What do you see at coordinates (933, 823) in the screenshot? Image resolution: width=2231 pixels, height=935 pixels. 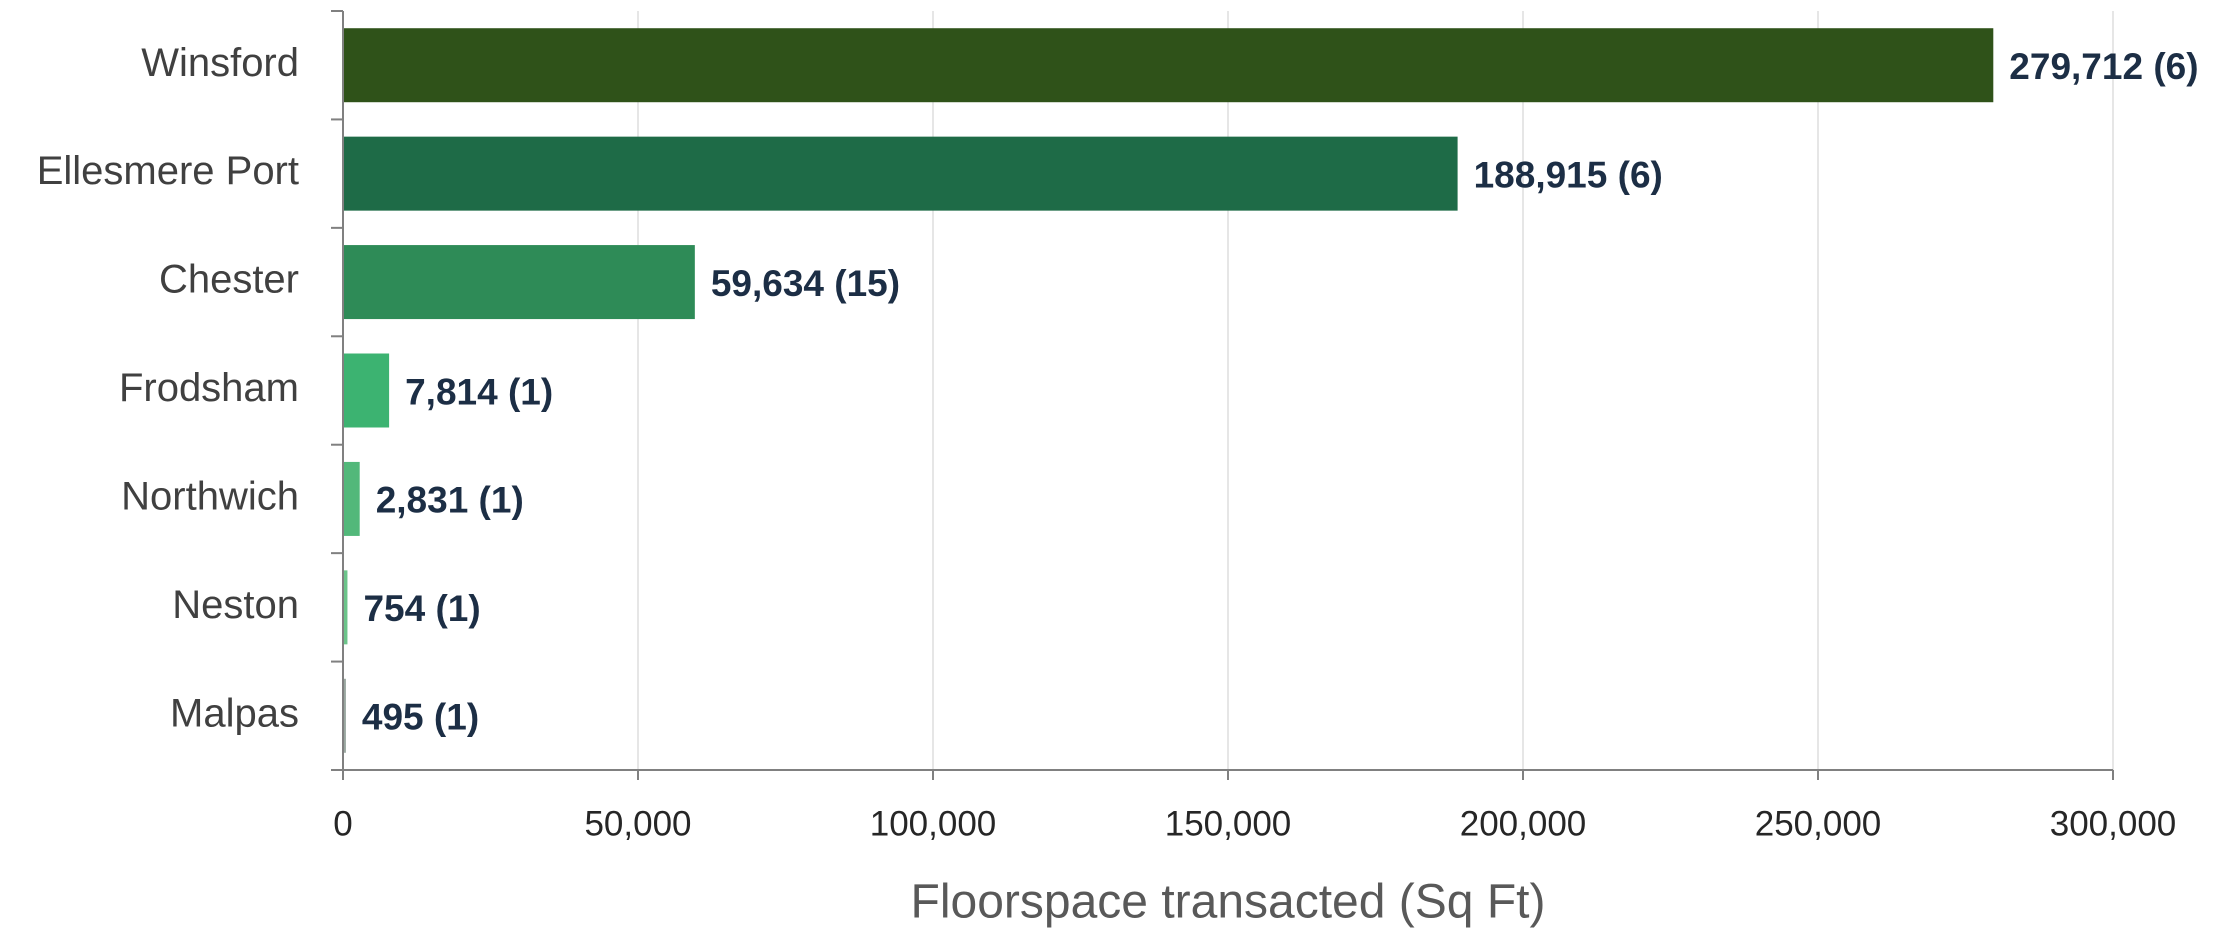 I see `x-tick-label: 100,000` at bounding box center [933, 823].